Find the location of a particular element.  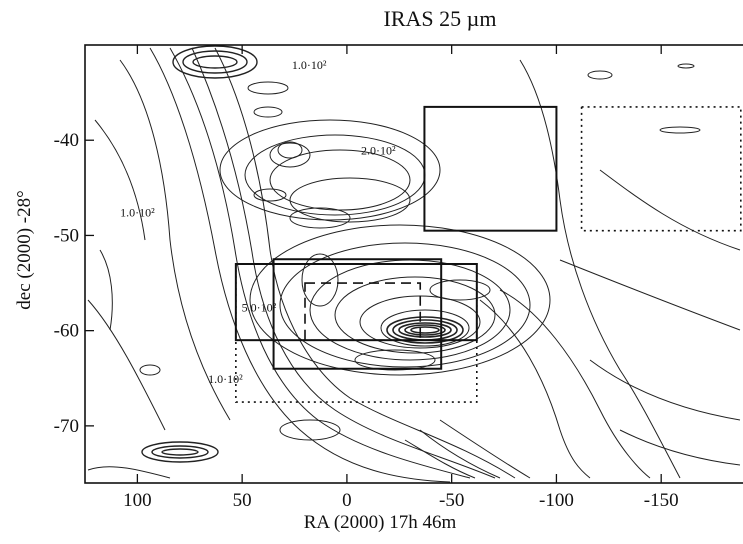

y-axis-title: dec (2000) -28° is located at coordinates (24, 249).